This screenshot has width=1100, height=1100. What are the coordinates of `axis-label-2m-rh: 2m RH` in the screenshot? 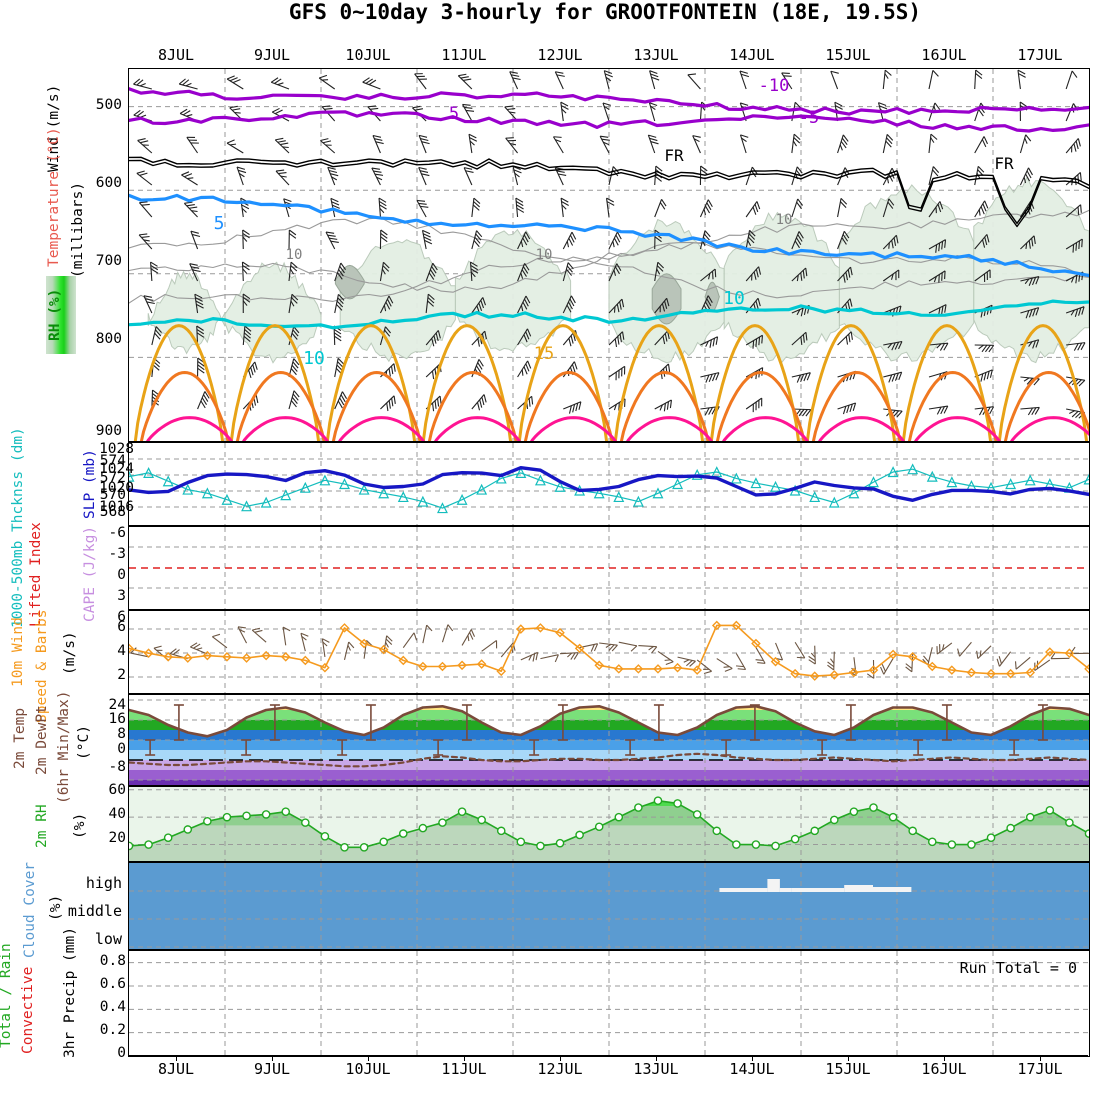 It's located at (42, 826).